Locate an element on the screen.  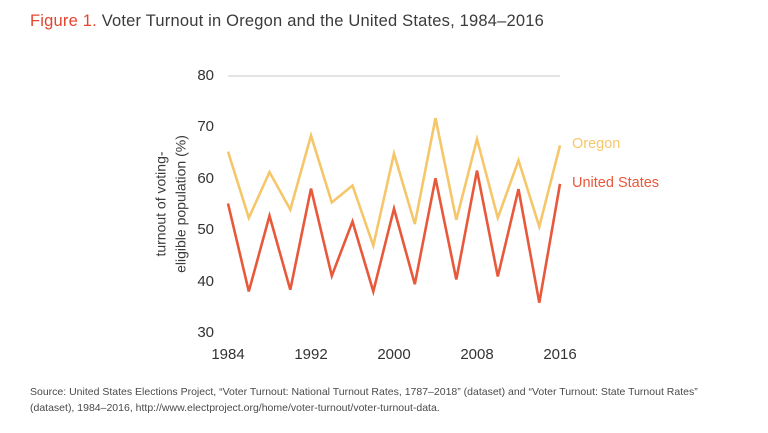
y-tick-70: 70 is located at coordinates (205, 127).